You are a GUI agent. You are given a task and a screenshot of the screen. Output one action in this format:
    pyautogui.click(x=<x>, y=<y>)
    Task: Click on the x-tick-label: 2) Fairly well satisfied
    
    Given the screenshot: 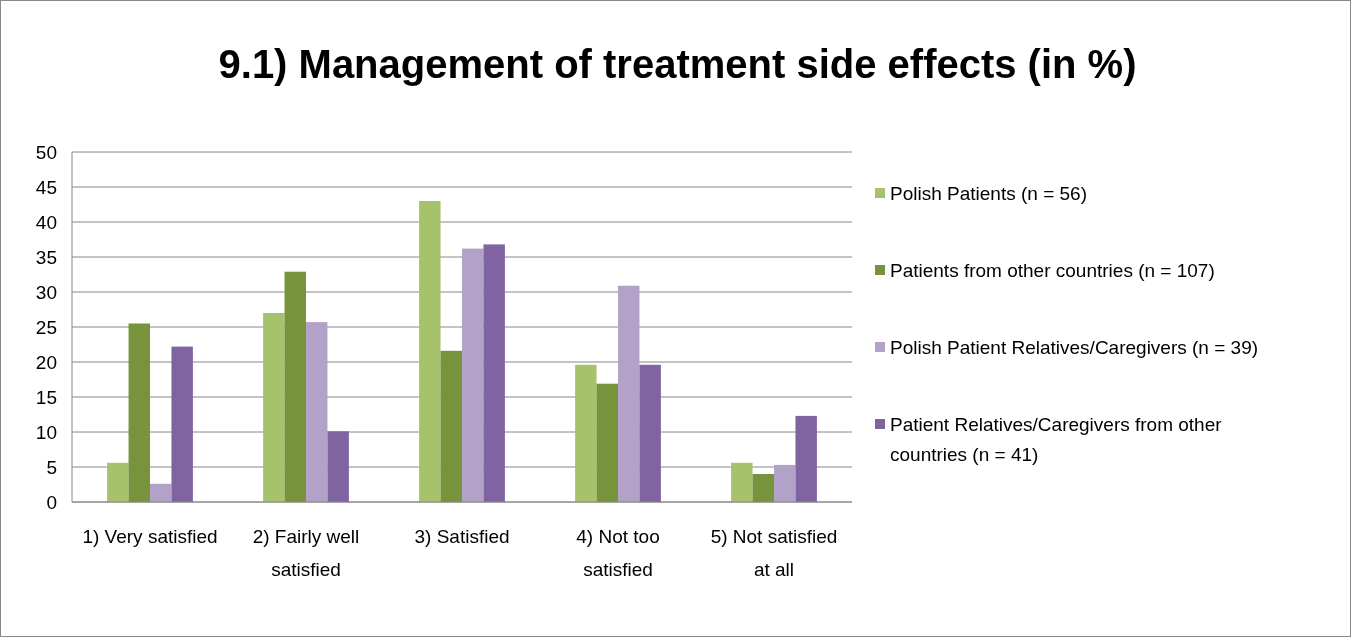 What is the action you would take?
    pyautogui.click(x=306, y=553)
    